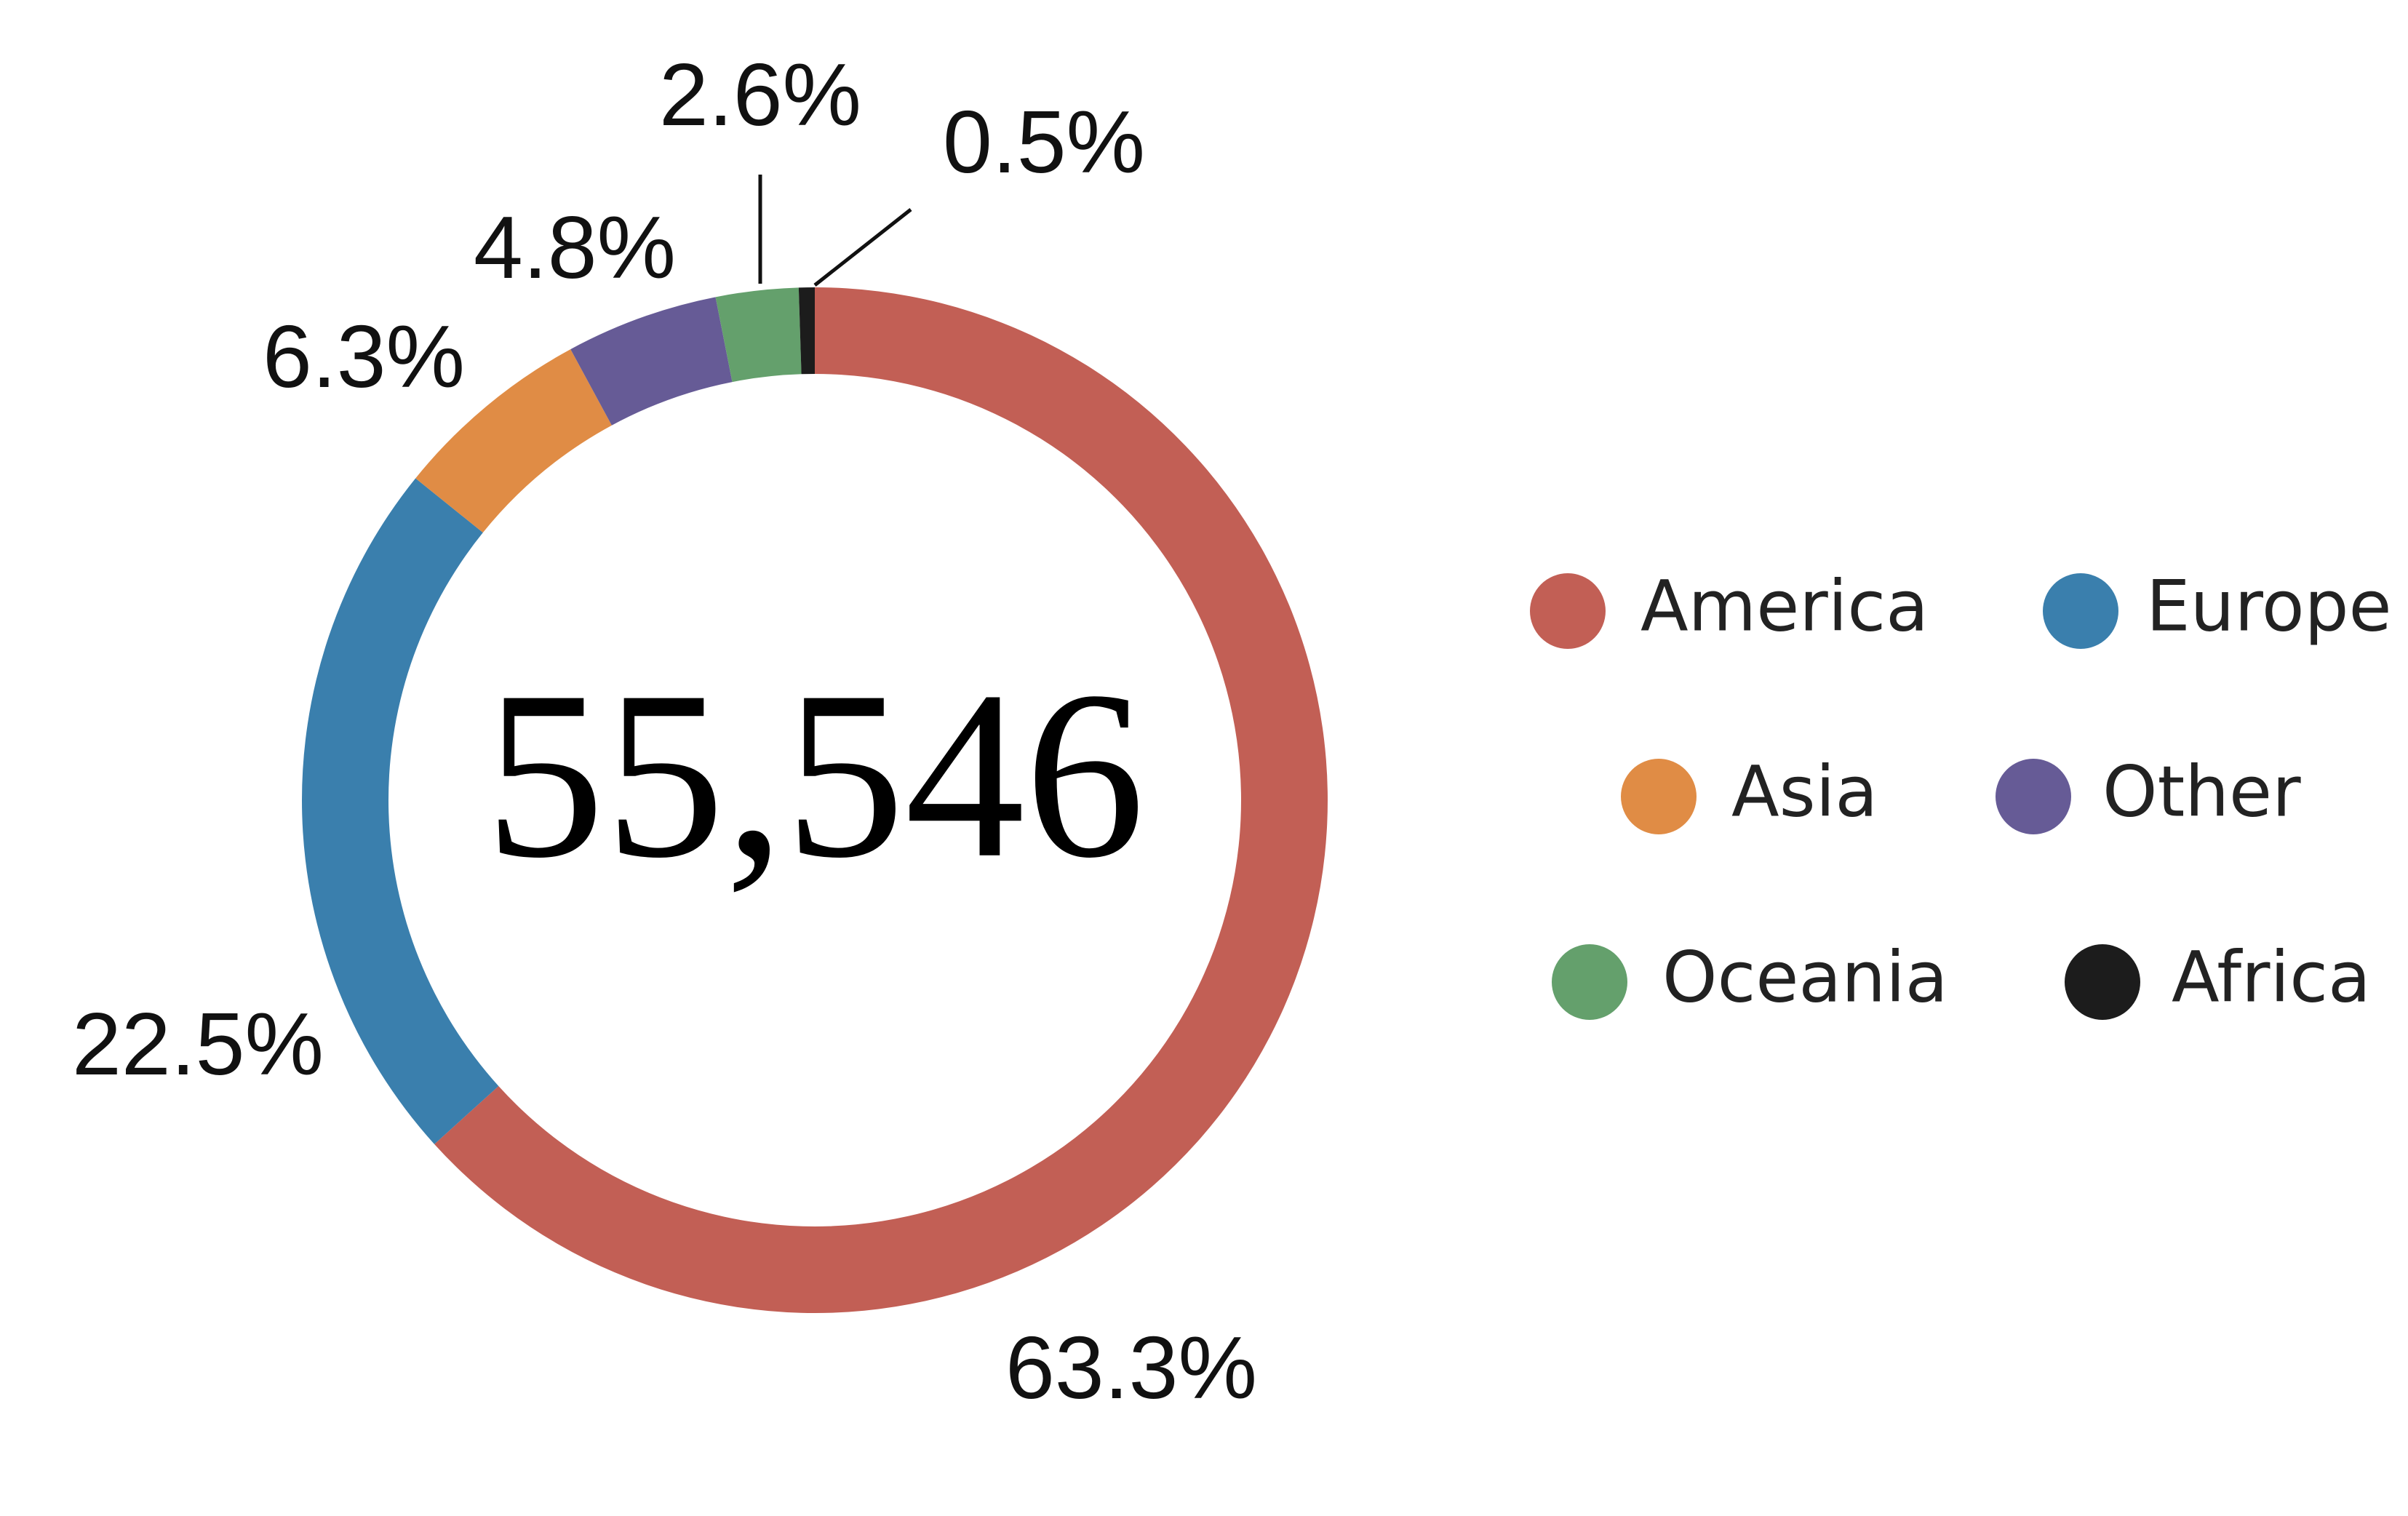 This screenshot has height=1516, width=2408. What do you see at coordinates (198, 1043) in the screenshot?
I see `value-label-europe: 22.5%` at bounding box center [198, 1043].